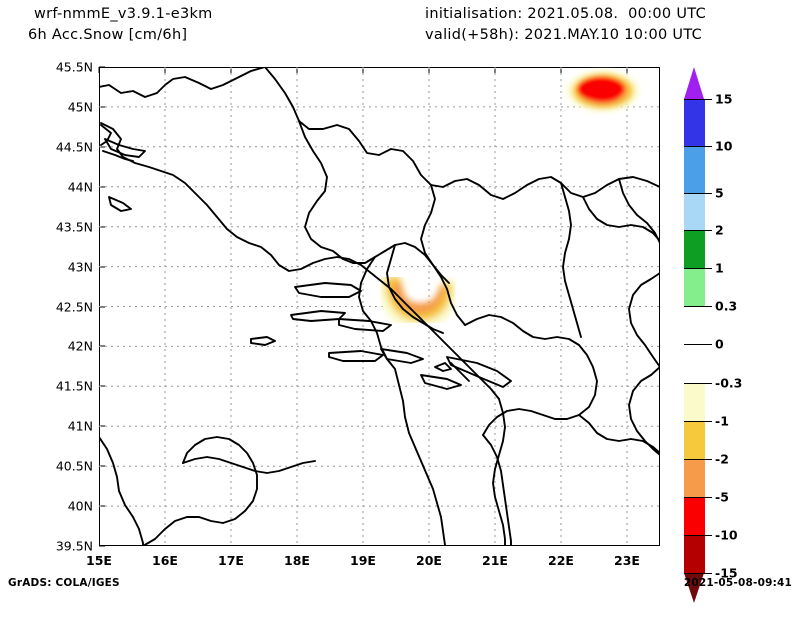  Describe the element at coordinates (566, 14) in the screenshot. I see `initialisation-label: initialisation: 2021.05.08. 00:00 UTC` at that location.